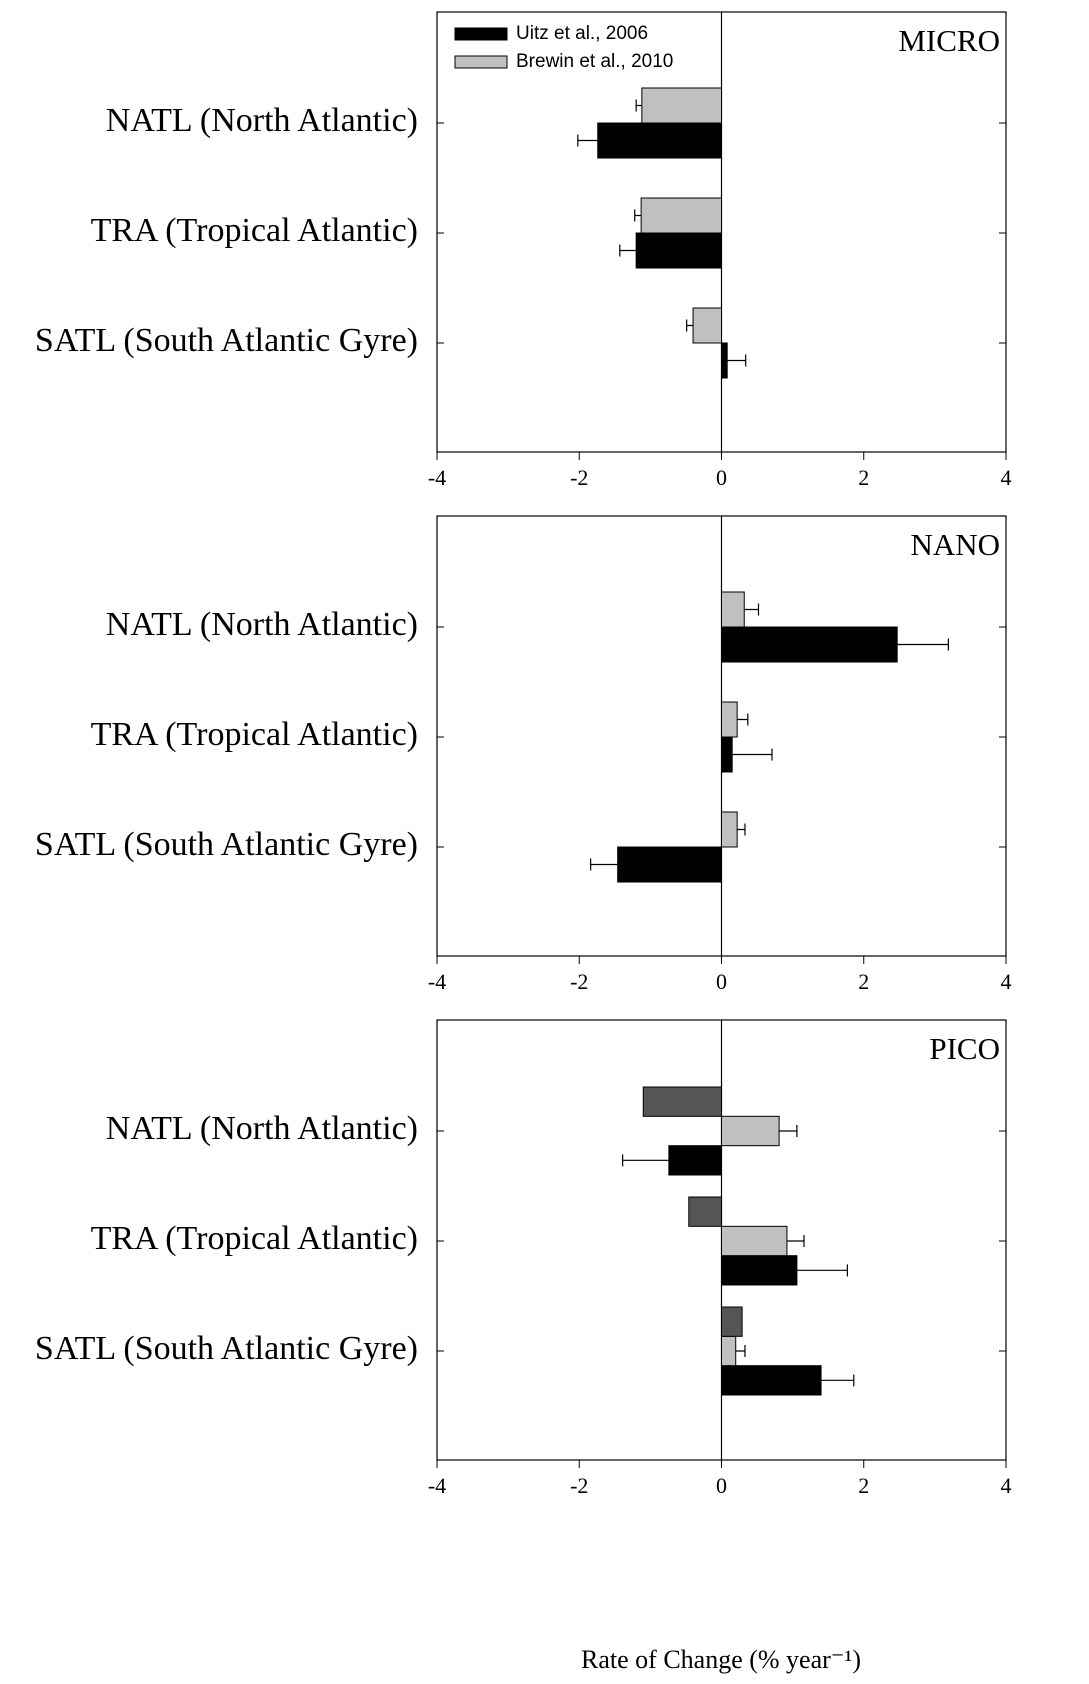 The width and height of the screenshot is (1089, 1684). Describe the element at coordinates (955, 544) in the screenshot. I see `panel-title: NANO` at that location.